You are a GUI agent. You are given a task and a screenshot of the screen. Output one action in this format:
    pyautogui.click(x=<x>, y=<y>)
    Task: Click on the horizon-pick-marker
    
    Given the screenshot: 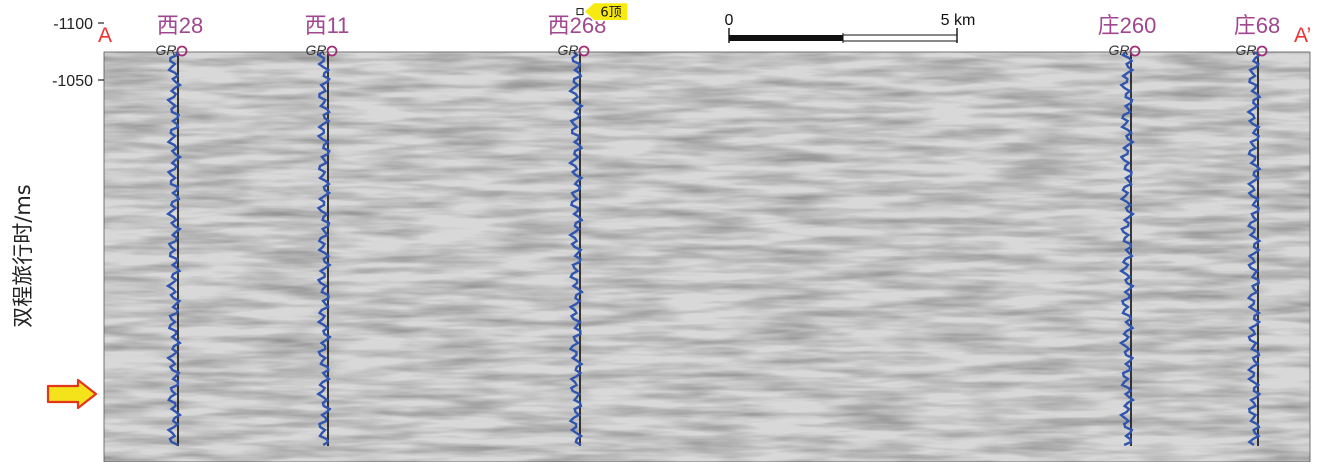 What is the action you would take?
    pyautogui.click(x=580, y=12)
    